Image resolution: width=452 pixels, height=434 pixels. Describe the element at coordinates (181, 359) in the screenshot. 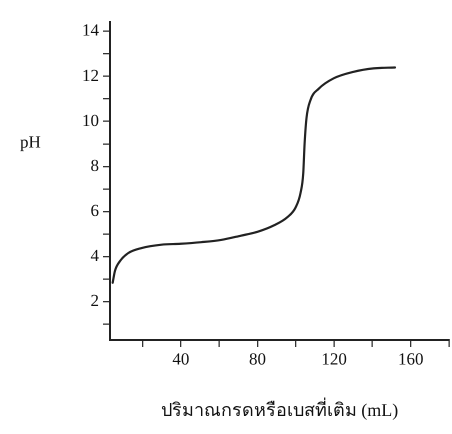

I see `x-tick-label: 40` at that location.